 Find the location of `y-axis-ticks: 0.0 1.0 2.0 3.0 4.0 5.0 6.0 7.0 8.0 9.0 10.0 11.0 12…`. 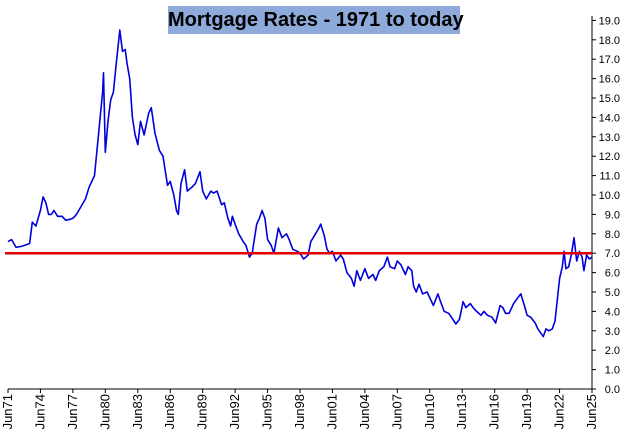

y-axis-ticks: 0.0 1.0 2.0 3.0 4.0 5.0 6.0 7.0 8.0 9.0 10.0 11.0 12… is located at coordinates (606, 205).